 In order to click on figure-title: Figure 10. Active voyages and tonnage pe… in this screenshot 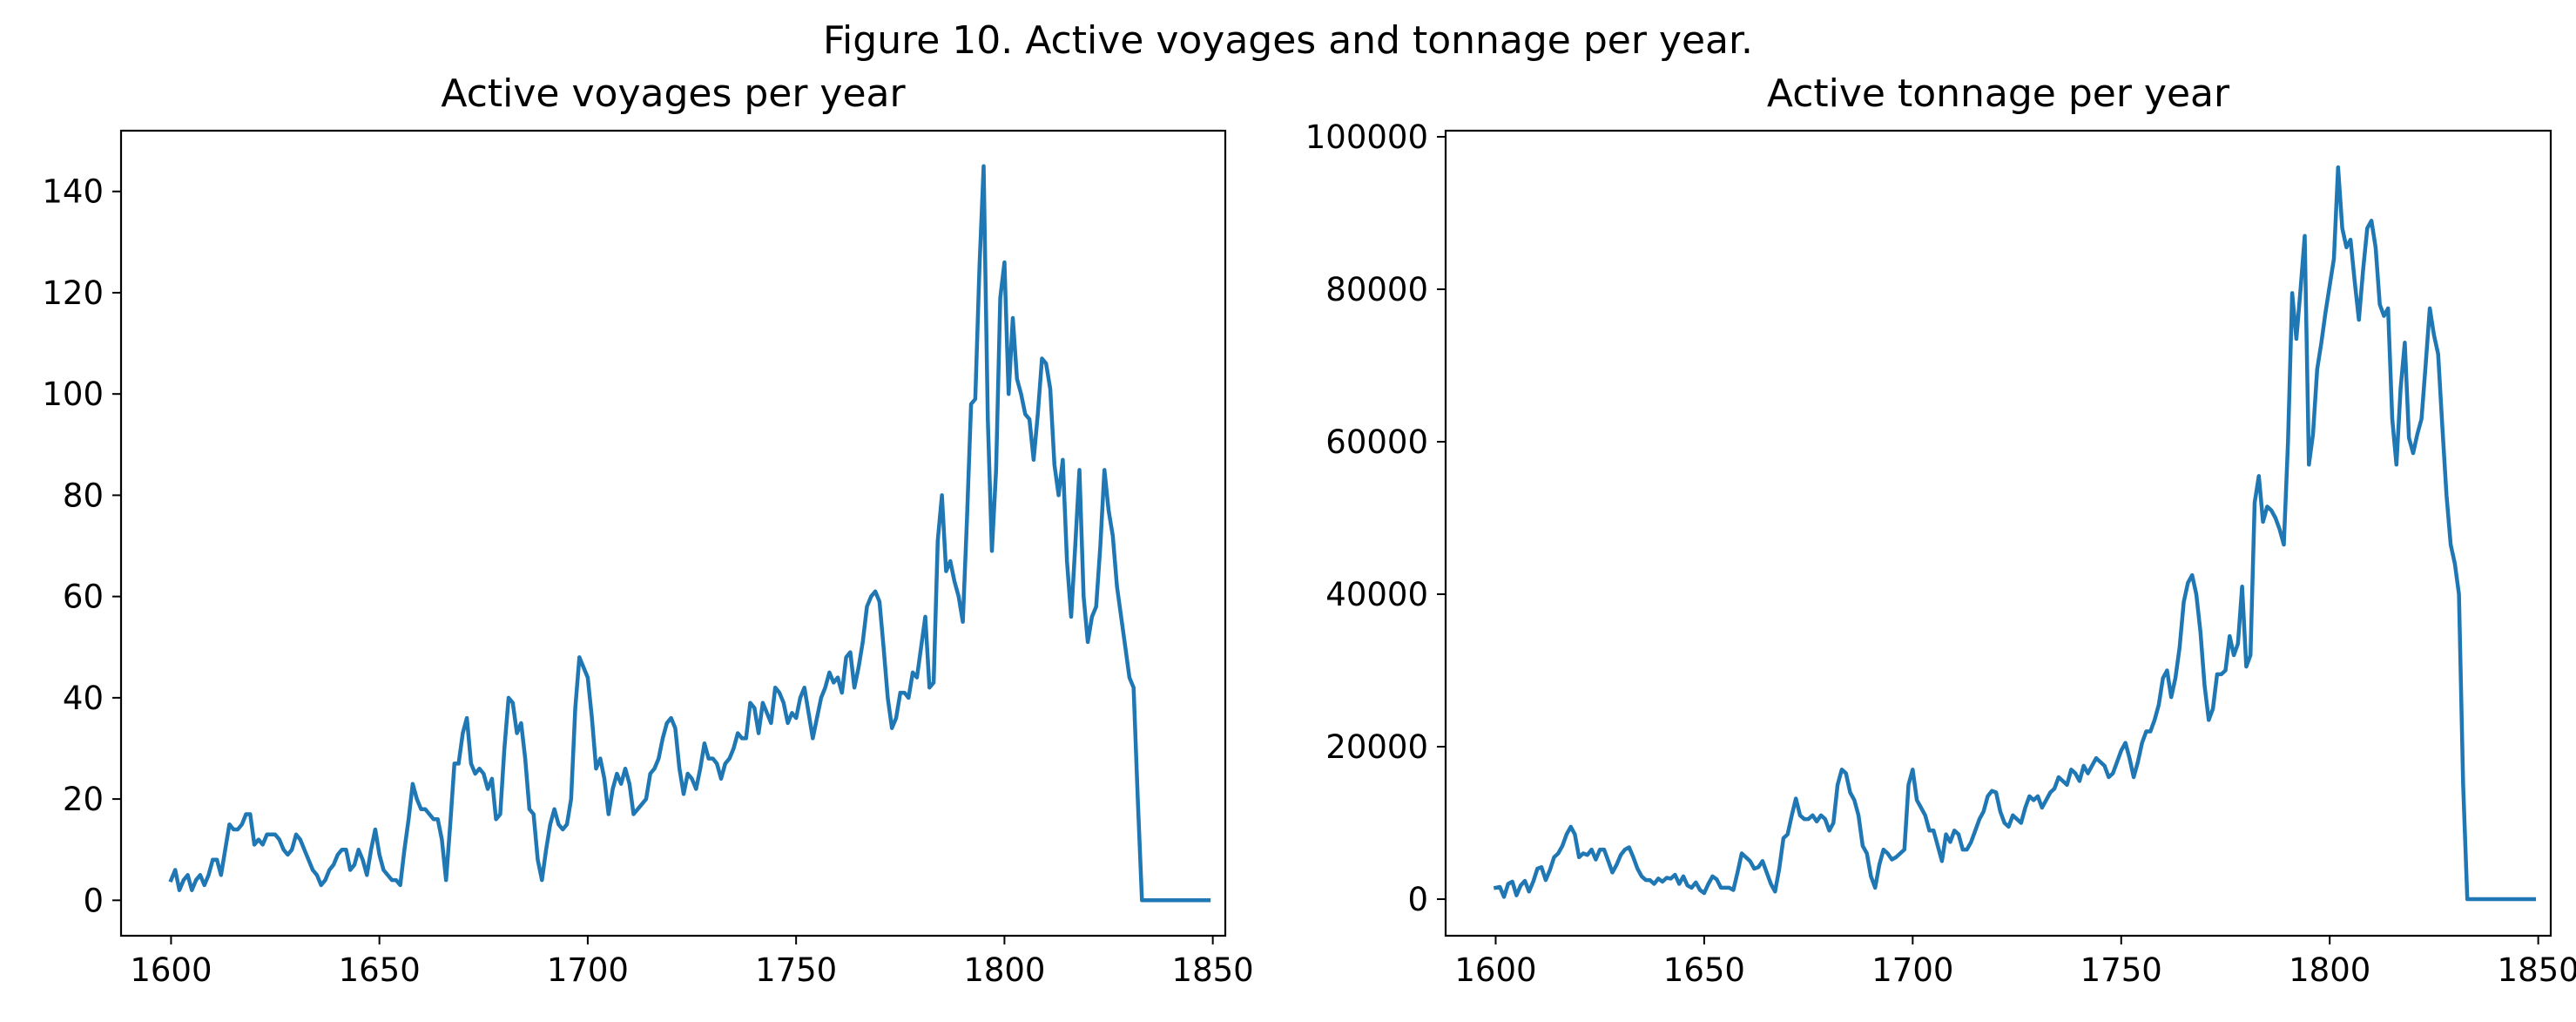, I will do `click(1288, 40)`.